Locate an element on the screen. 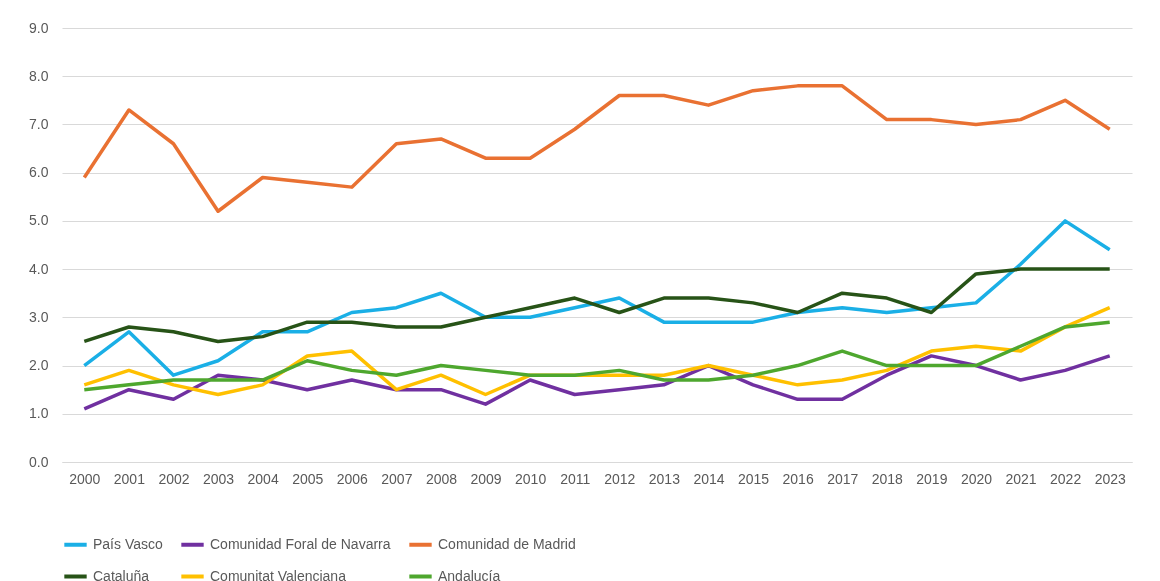 This screenshot has width=1160, height=581. y-tick-label: 3.0 is located at coordinates (39, 316).